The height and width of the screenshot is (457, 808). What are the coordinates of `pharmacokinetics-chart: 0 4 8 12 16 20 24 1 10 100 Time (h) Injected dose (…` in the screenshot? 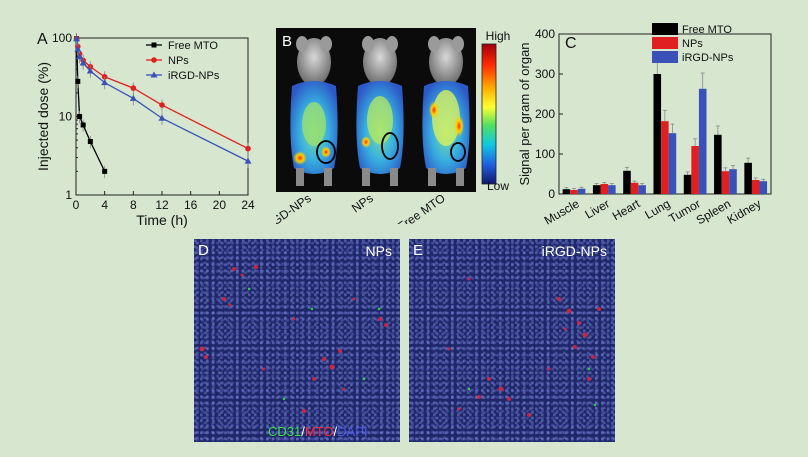 It's located at (145, 129).